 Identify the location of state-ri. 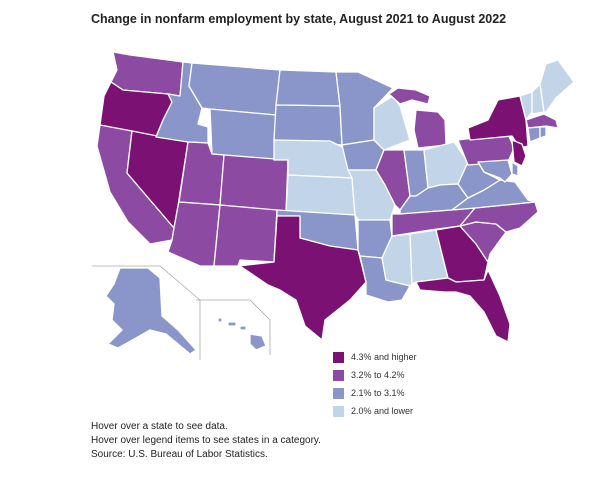
(543, 132).